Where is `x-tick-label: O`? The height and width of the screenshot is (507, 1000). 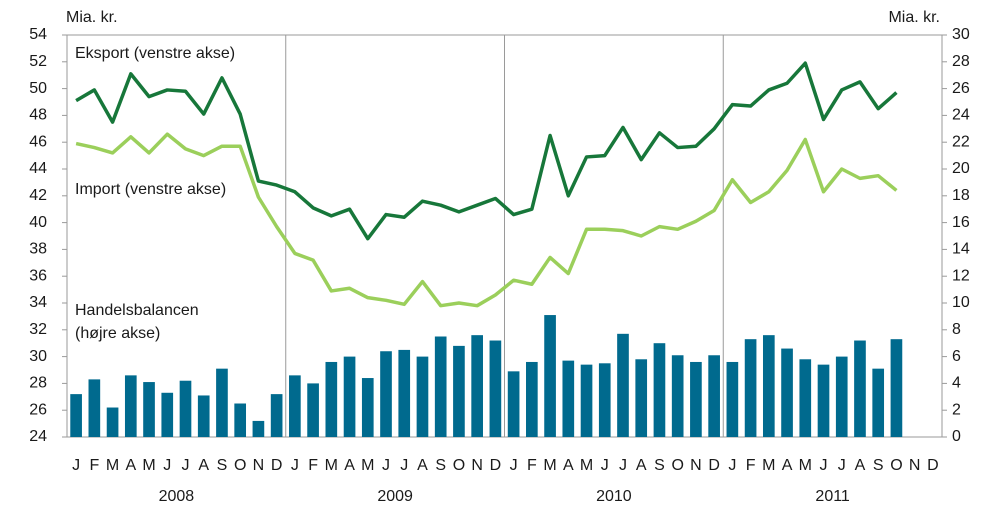 x-tick-label: O is located at coordinates (896, 465).